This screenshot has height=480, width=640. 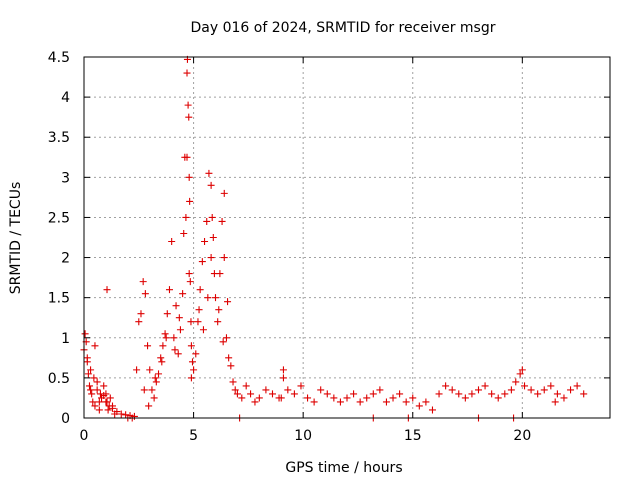 I want to click on x-tick-label: 5, so click(x=193, y=436).